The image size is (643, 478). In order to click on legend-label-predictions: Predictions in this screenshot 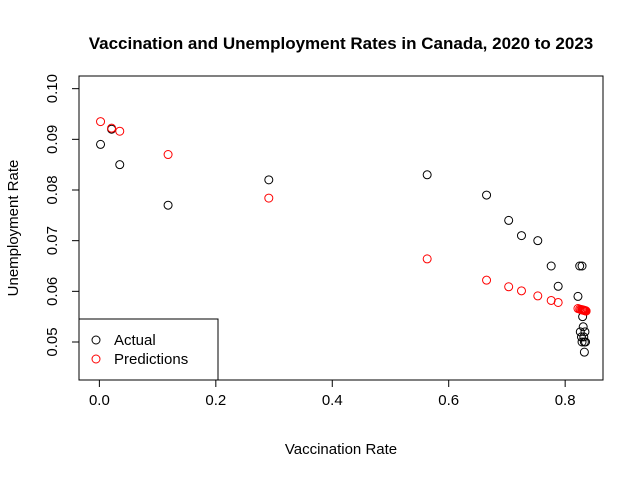, I will do `click(151, 359)`.